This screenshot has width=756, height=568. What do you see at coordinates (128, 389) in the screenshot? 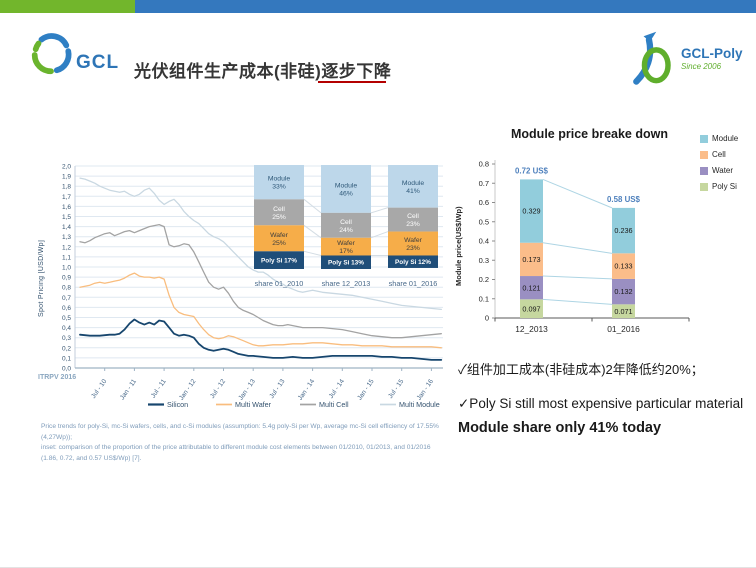
I see `svg-text: Jan - 11` at bounding box center [128, 389].